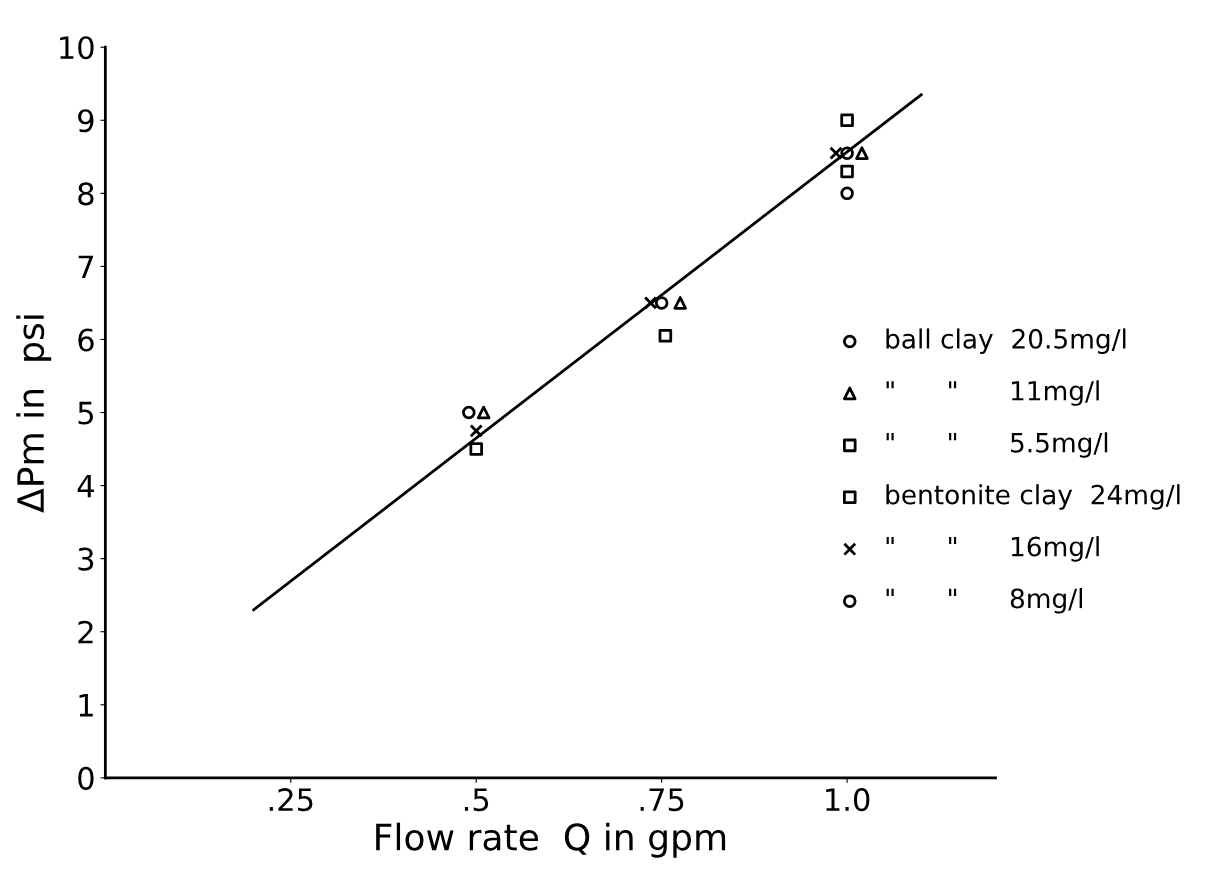  Describe the element at coordinates (848, 800) in the screenshot. I see `x-tick-label: 1.0` at that location.